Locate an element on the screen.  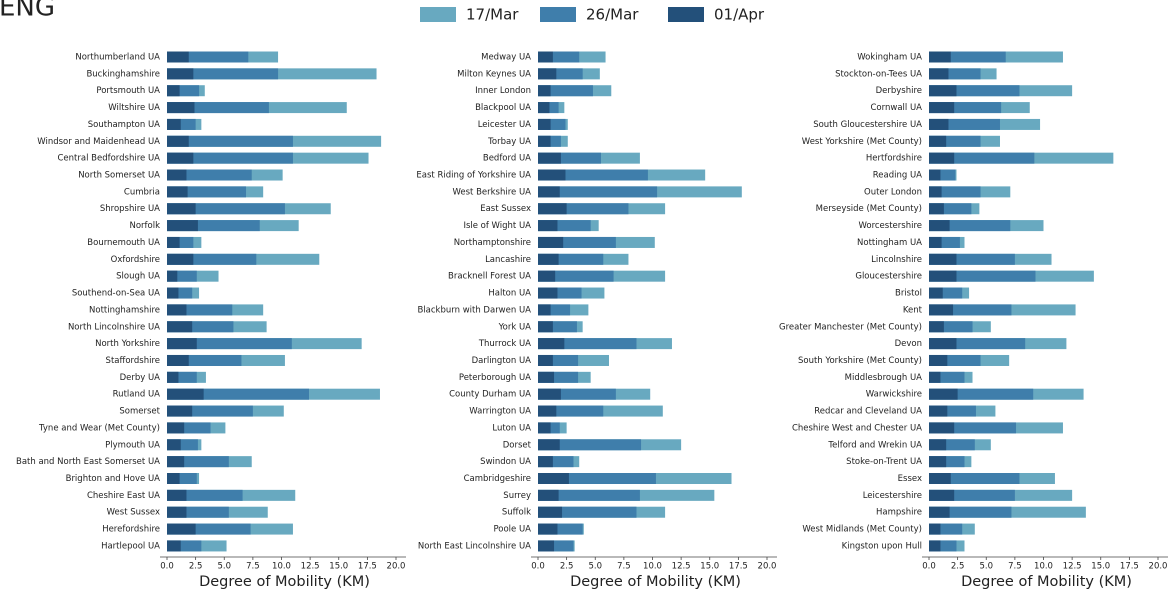
y-tick-label: Darlington UA is located at coordinates (502, 361).